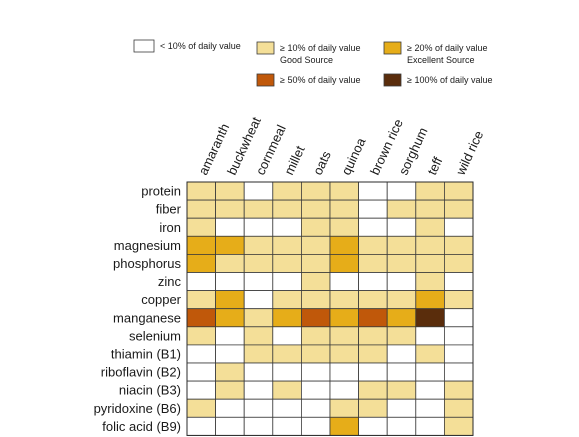 The image size is (579, 437). I want to click on cell-niacin-b3-cornmeal, so click(258, 390).